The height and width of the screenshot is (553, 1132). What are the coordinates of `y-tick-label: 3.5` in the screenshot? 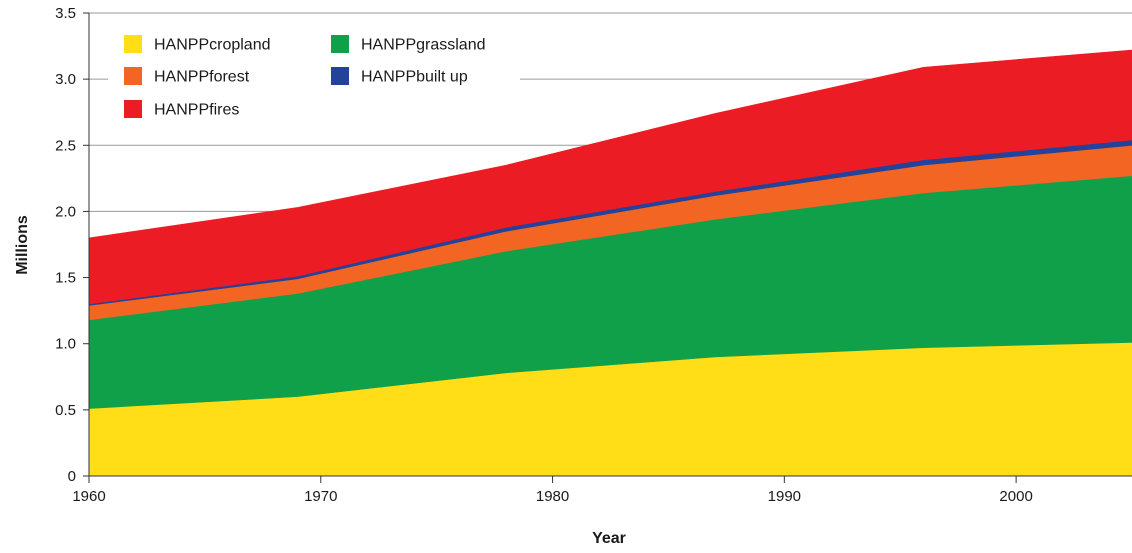 It's located at (65, 13).